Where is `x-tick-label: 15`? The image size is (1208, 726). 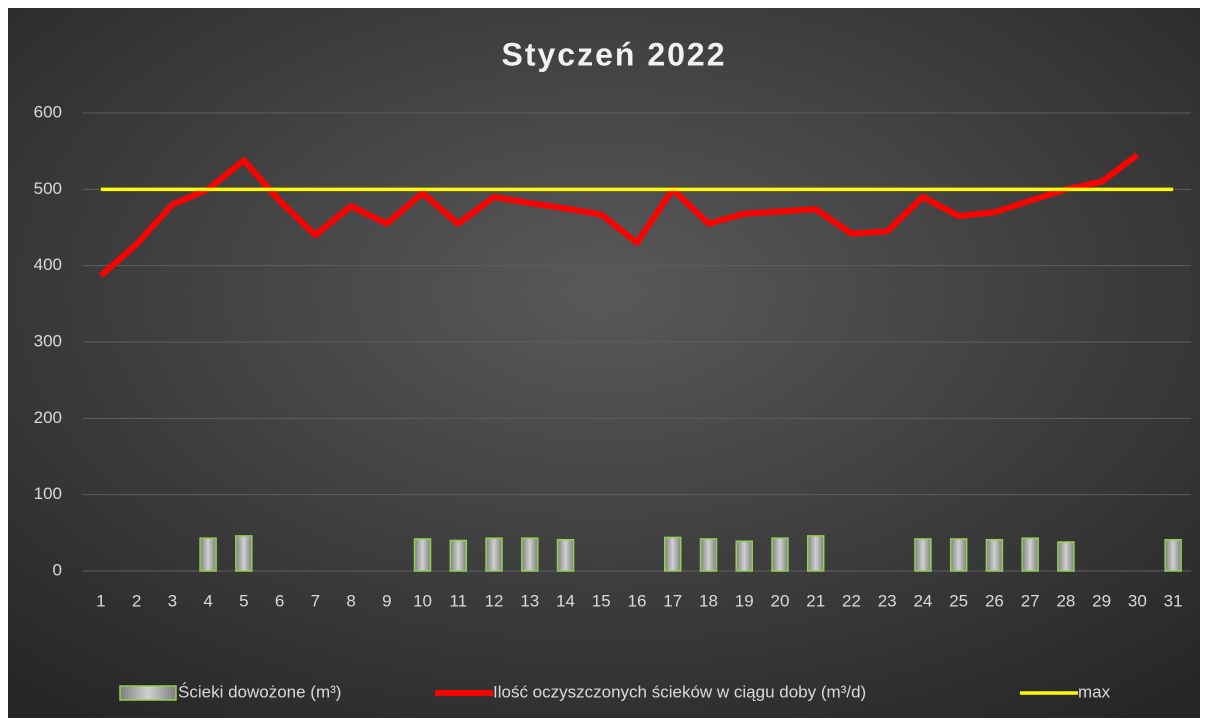
x-tick-label: 15 is located at coordinates (601, 600).